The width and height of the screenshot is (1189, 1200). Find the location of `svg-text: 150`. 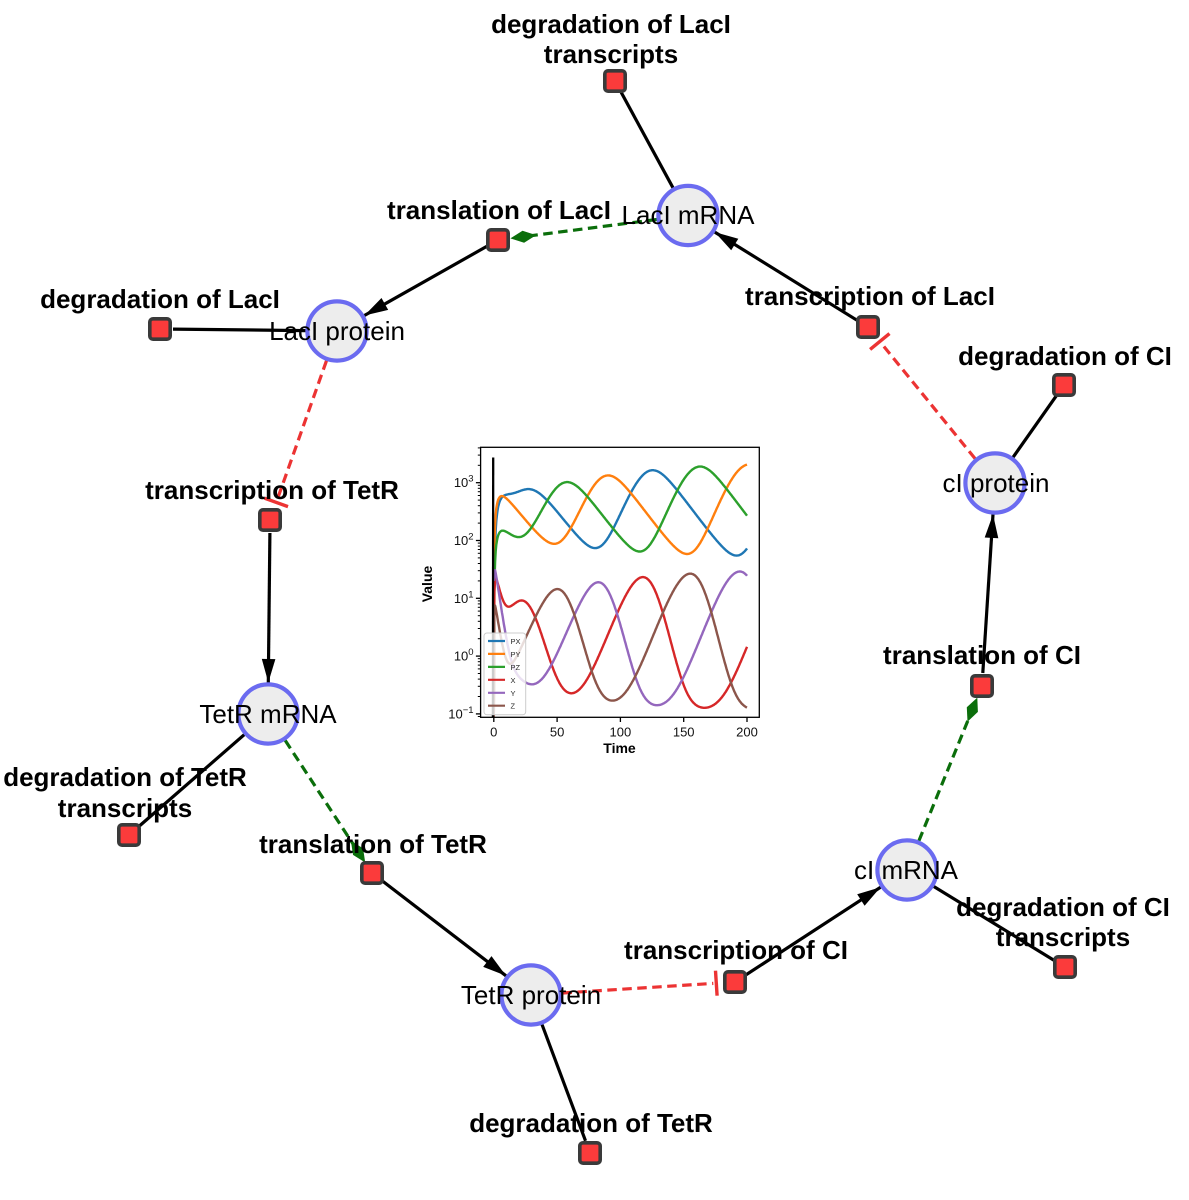

svg-text: 150 is located at coordinates (684, 731).